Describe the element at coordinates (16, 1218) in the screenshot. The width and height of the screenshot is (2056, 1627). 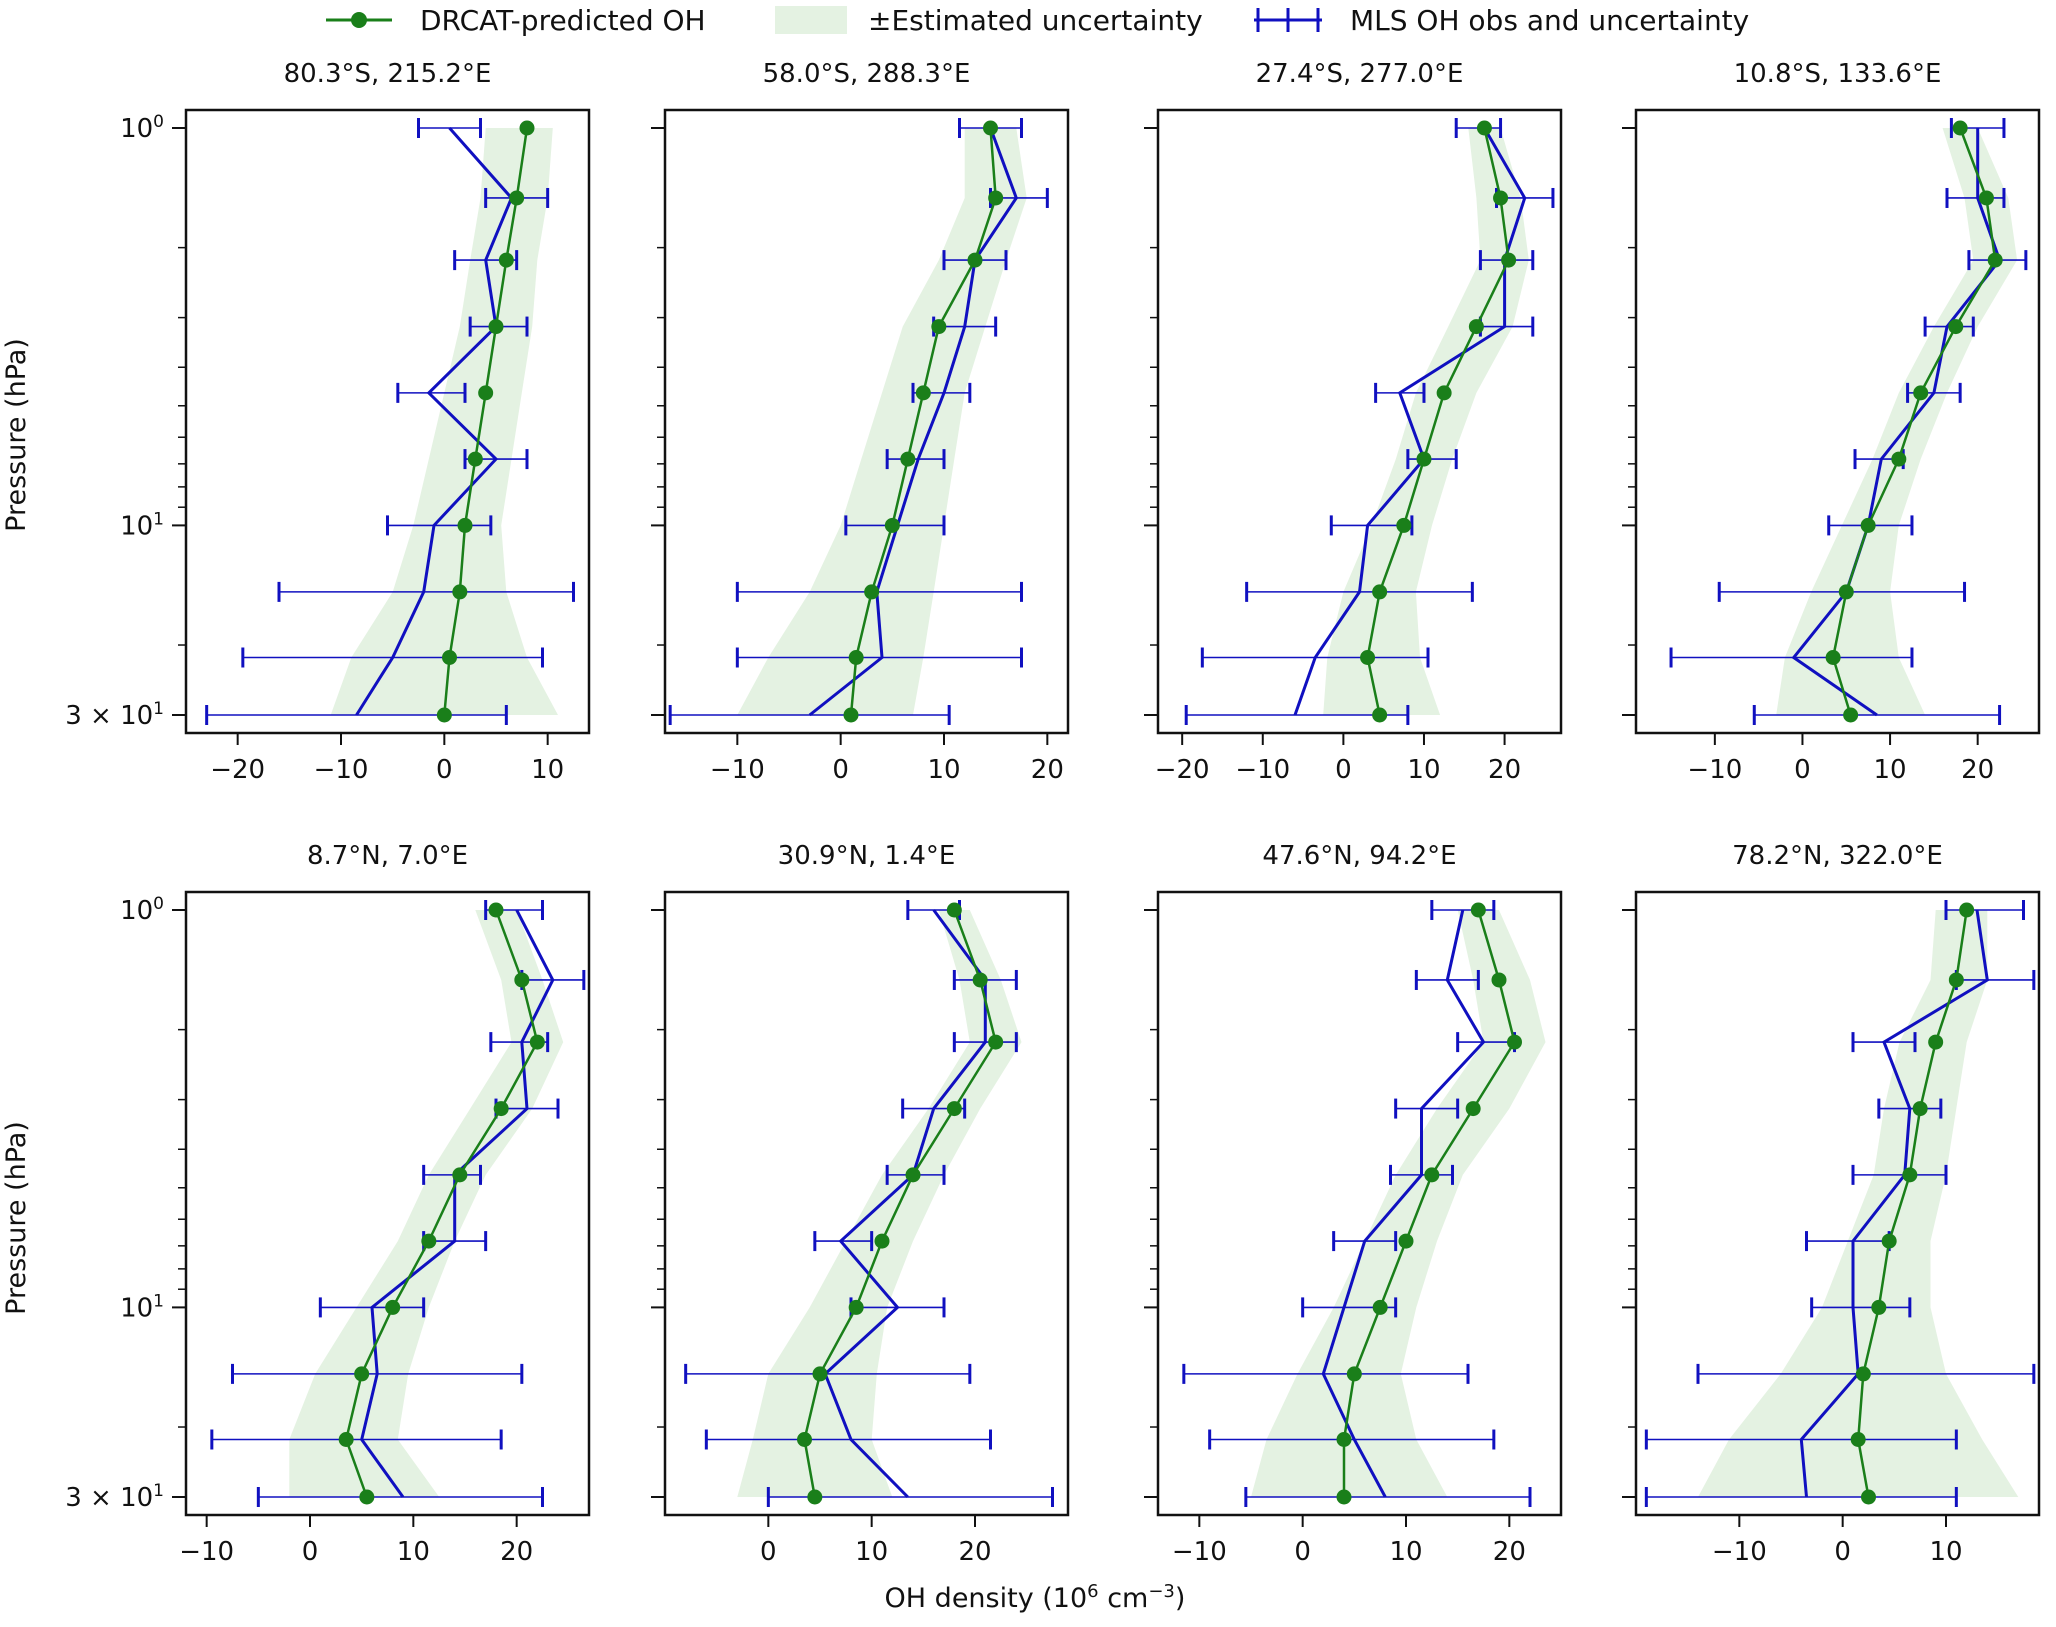
I see `ylabel-bottom: Pressure (hPa)` at that location.